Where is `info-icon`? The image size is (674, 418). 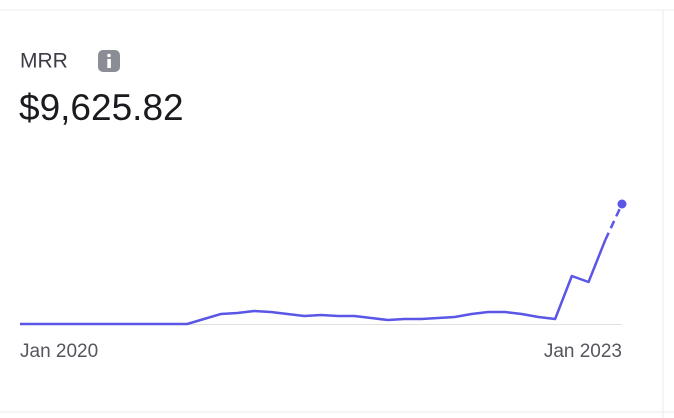
info-icon is located at coordinates (109, 61).